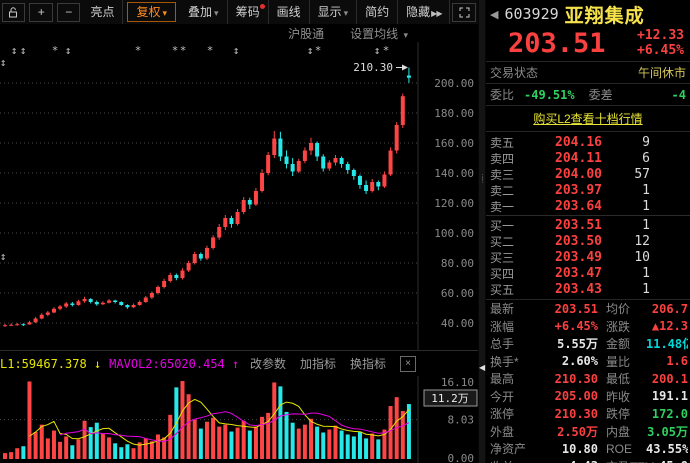  Describe the element at coordinates (424, 12) in the screenshot. I see `hide-button: 隐藏▶▶` at that location.